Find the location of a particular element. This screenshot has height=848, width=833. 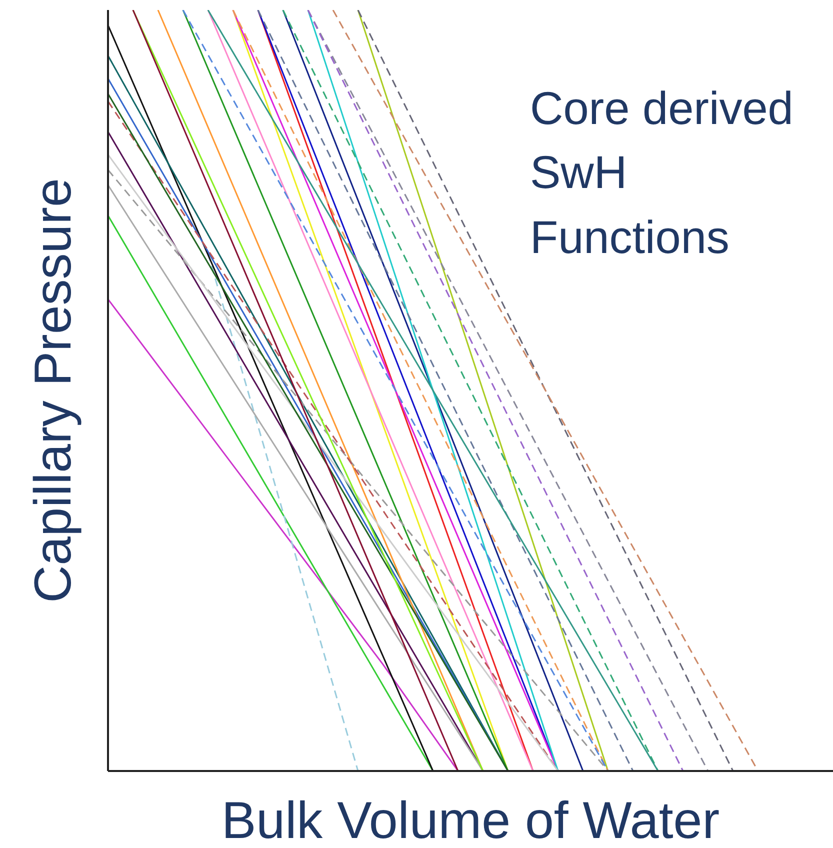

x-axis-title: Bulk Volume of Water is located at coordinates (470, 820).